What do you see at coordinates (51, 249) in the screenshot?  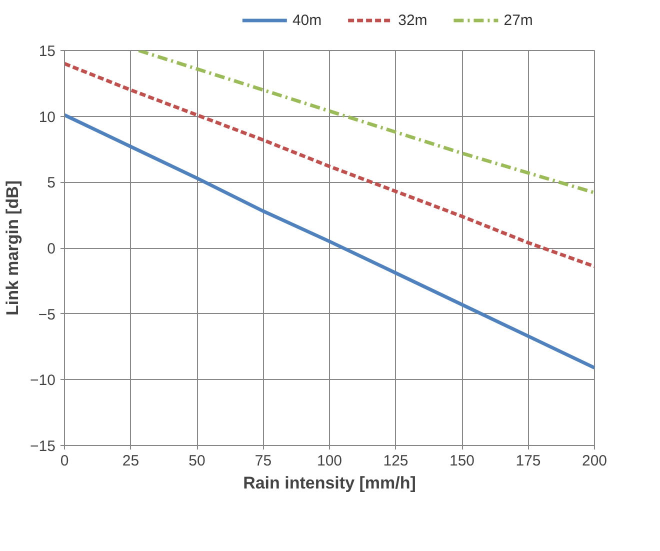 I see `y-tick-label: 0` at bounding box center [51, 249].